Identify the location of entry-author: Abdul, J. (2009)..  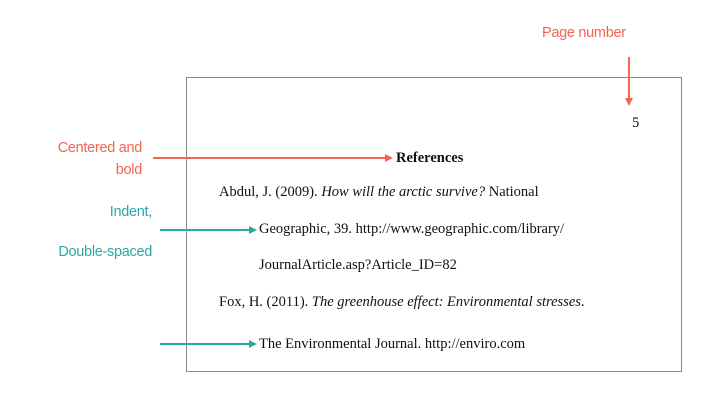
(270, 192).